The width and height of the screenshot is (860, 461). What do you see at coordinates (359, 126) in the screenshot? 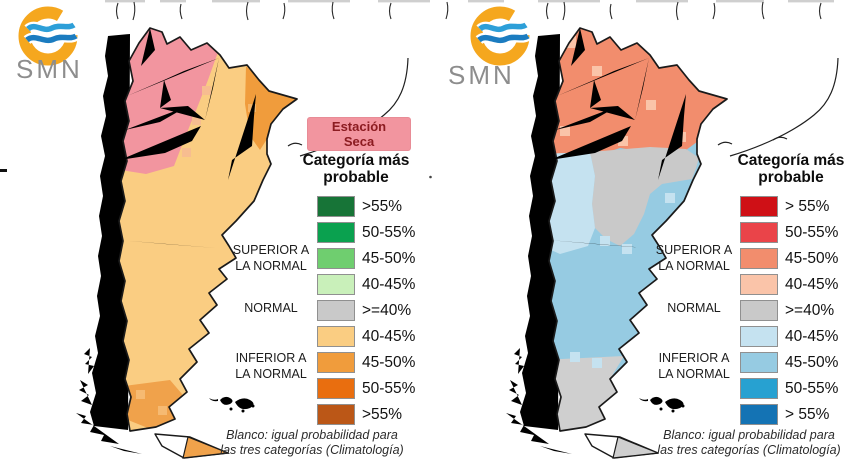
I see `dry-season-line1: Estación` at bounding box center [359, 126].